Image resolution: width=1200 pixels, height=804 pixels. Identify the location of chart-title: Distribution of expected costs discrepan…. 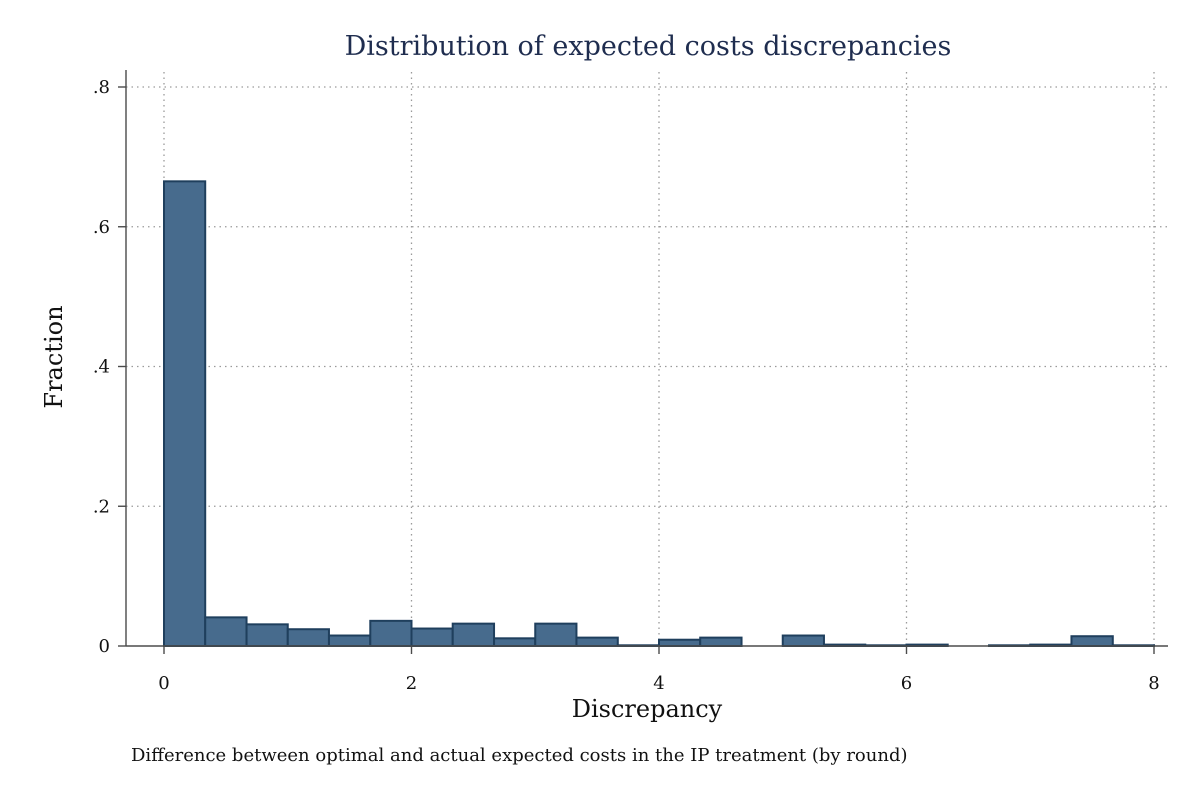
(648, 46).